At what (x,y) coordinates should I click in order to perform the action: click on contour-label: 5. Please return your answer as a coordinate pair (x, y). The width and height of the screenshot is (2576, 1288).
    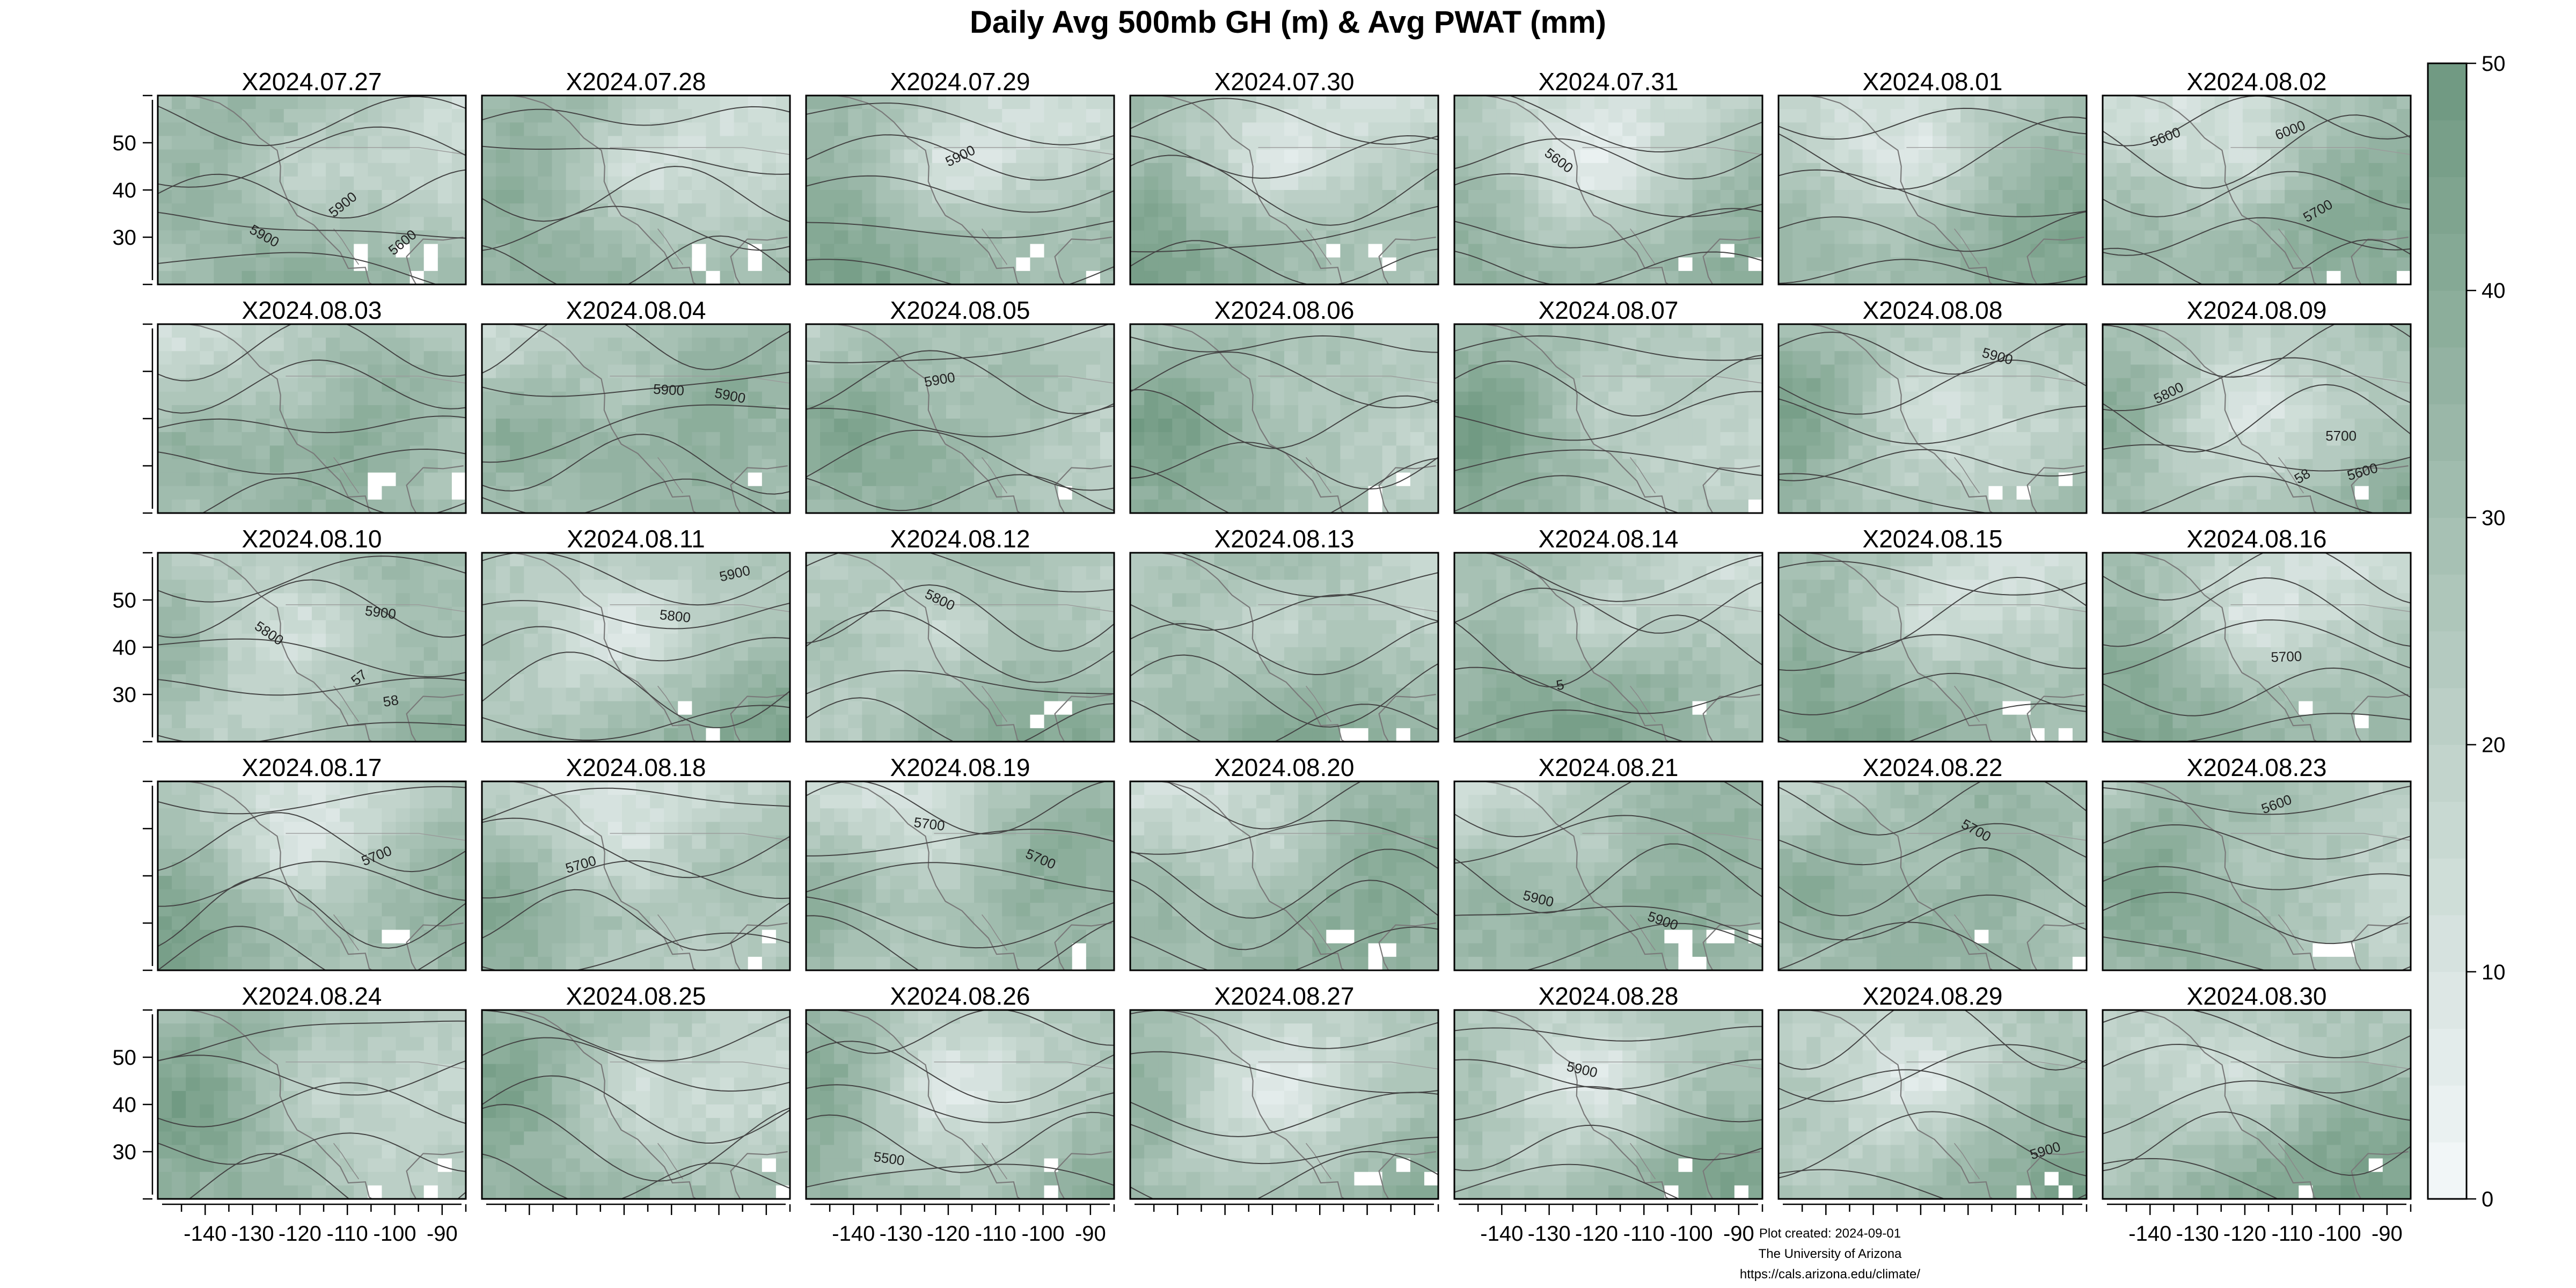
    Looking at the image, I should click on (1560, 684).